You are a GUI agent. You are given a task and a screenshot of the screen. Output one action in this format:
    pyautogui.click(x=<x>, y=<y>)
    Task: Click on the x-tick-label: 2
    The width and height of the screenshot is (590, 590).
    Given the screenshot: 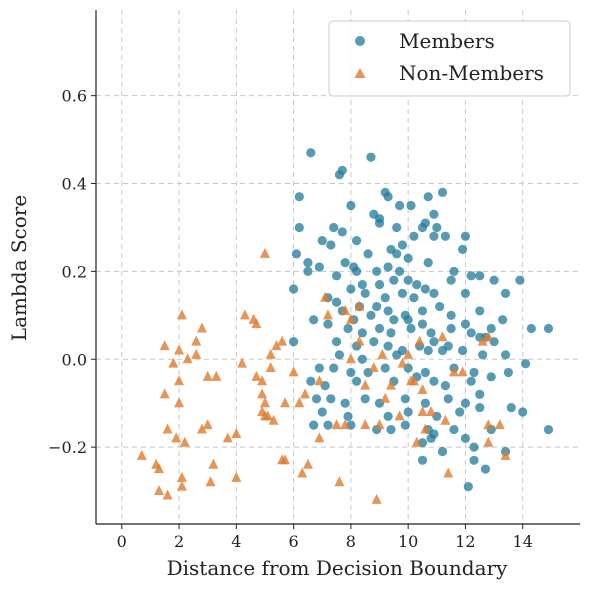 What is the action you would take?
    pyautogui.click(x=179, y=541)
    